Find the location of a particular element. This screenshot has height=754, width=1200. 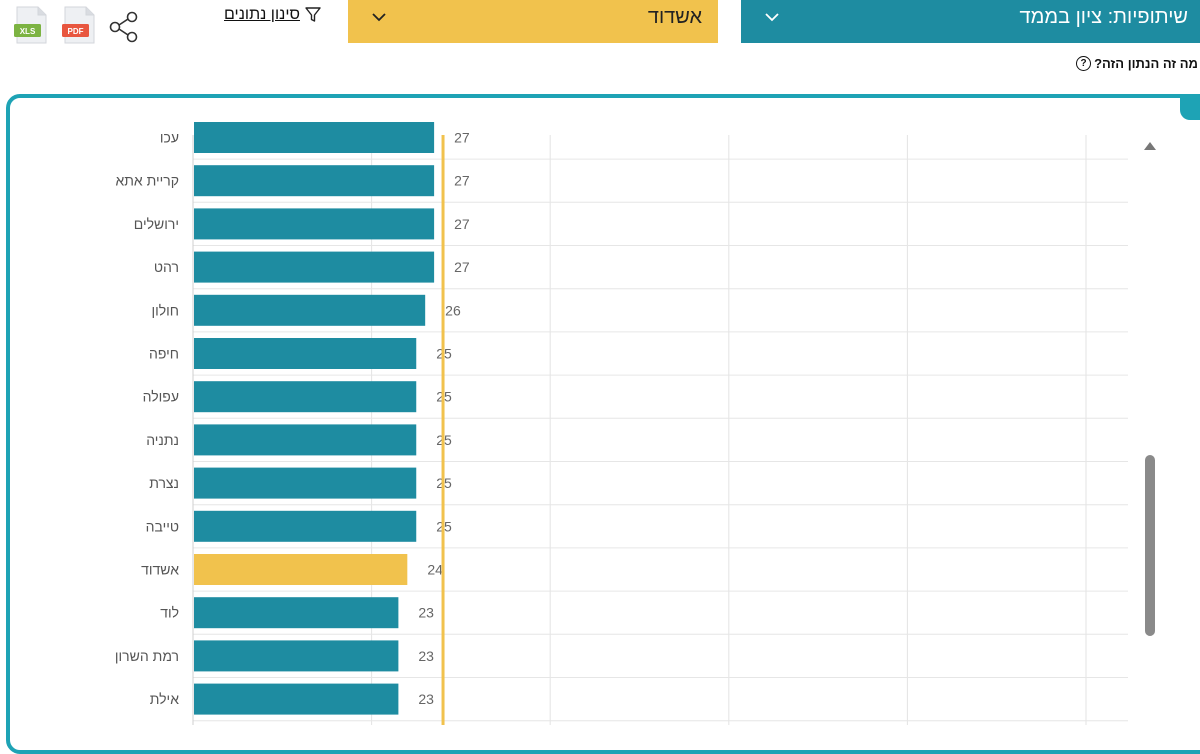

download-pdf-button: PDF is located at coordinates (79, 25).